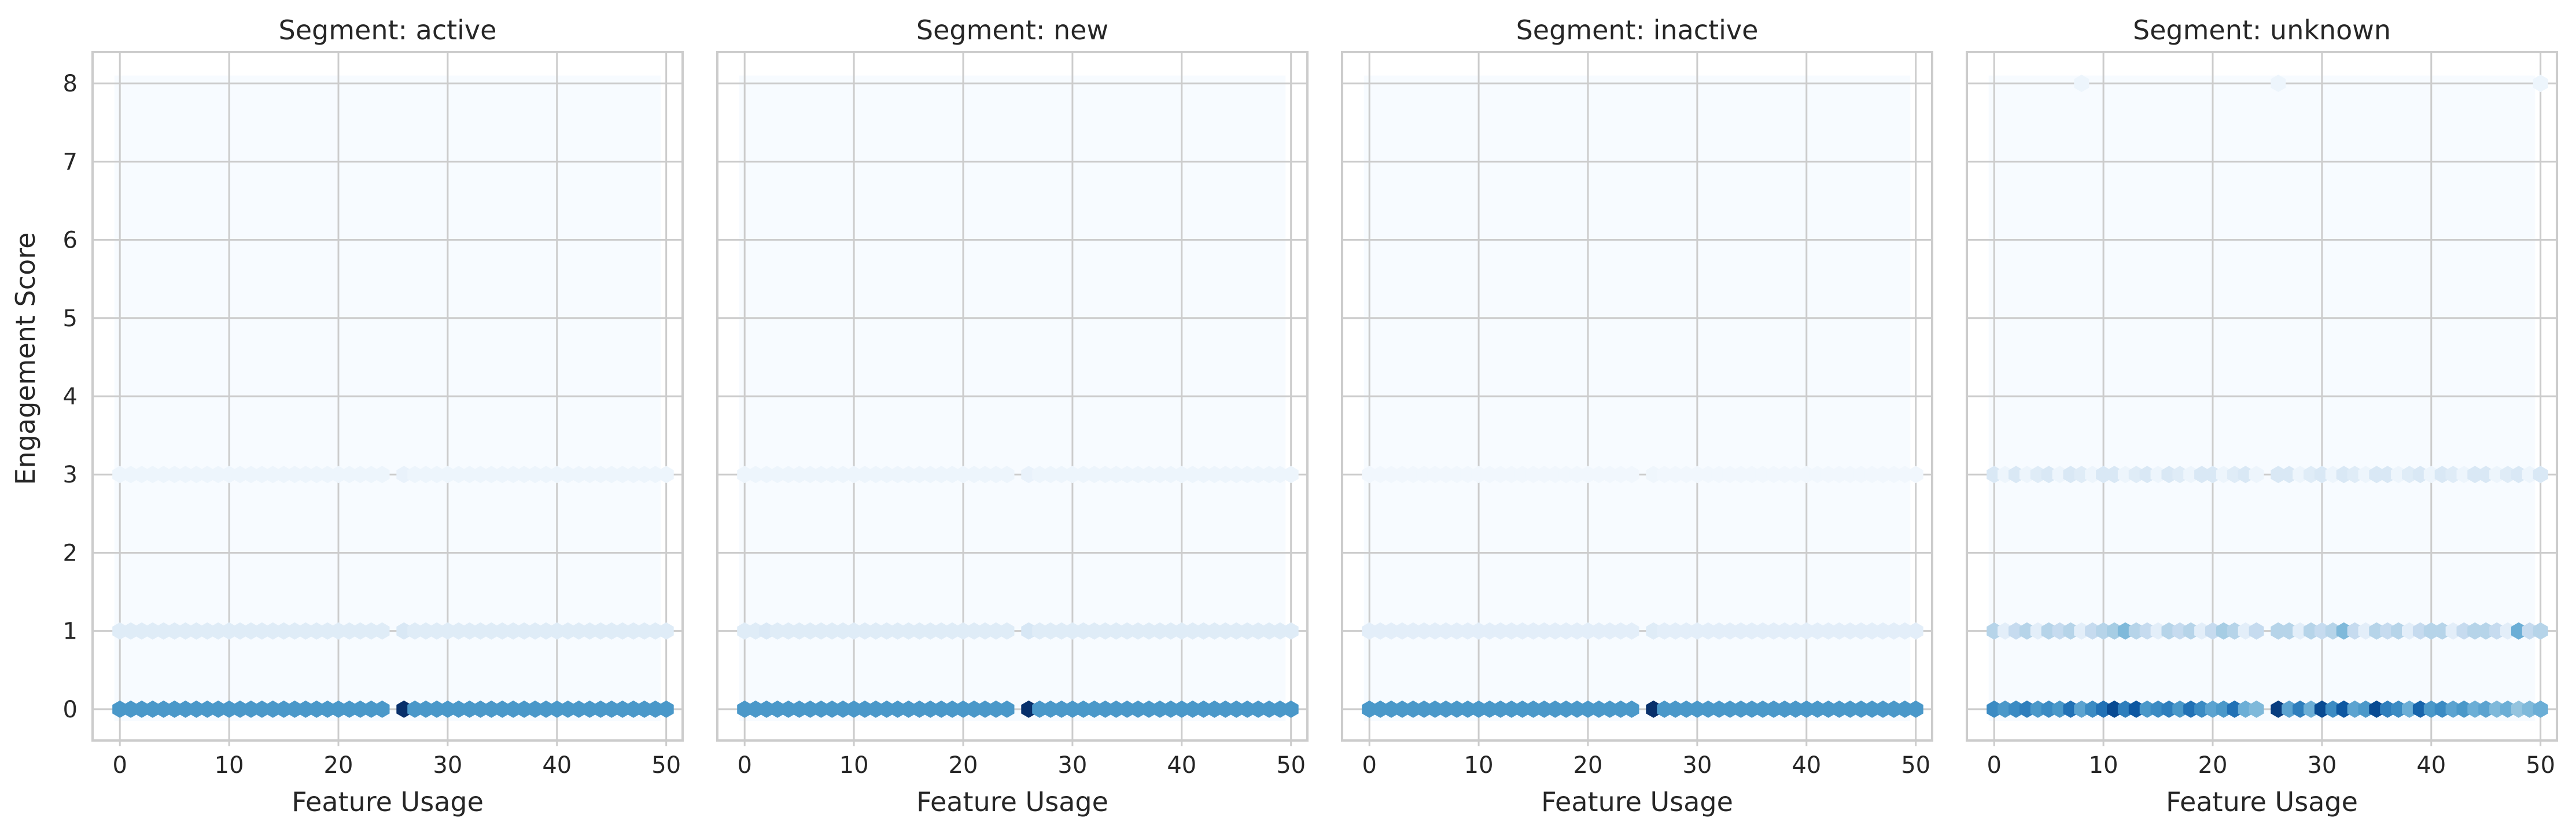 Image resolution: width=2576 pixels, height=840 pixels. I want to click on panel-title: Segment: unknown, so click(2262, 30).